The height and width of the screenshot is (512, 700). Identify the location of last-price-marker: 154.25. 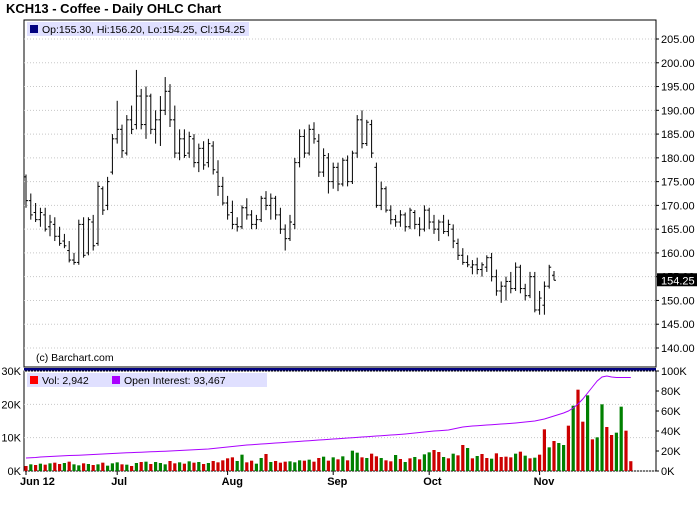
(677, 280).